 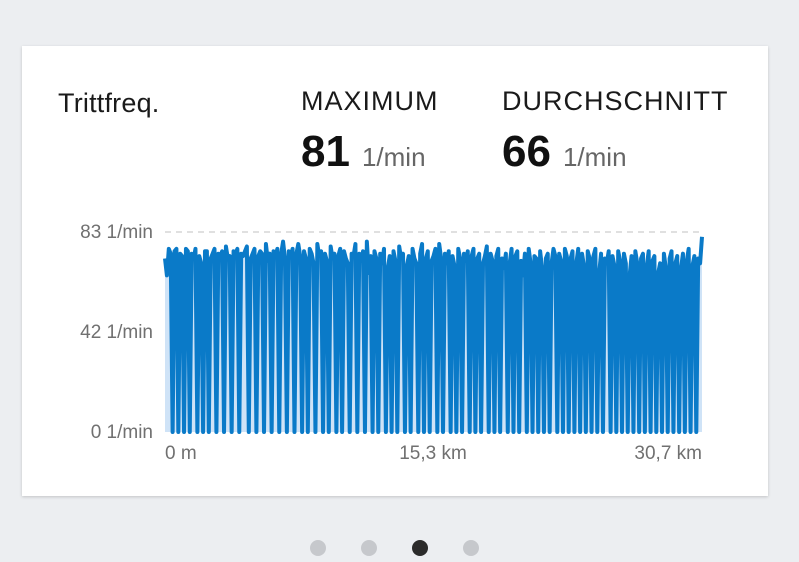 What do you see at coordinates (615, 131) in the screenshot?
I see `average-stat: DURCHSCHNITT 66 1/min` at bounding box center [615, 131].